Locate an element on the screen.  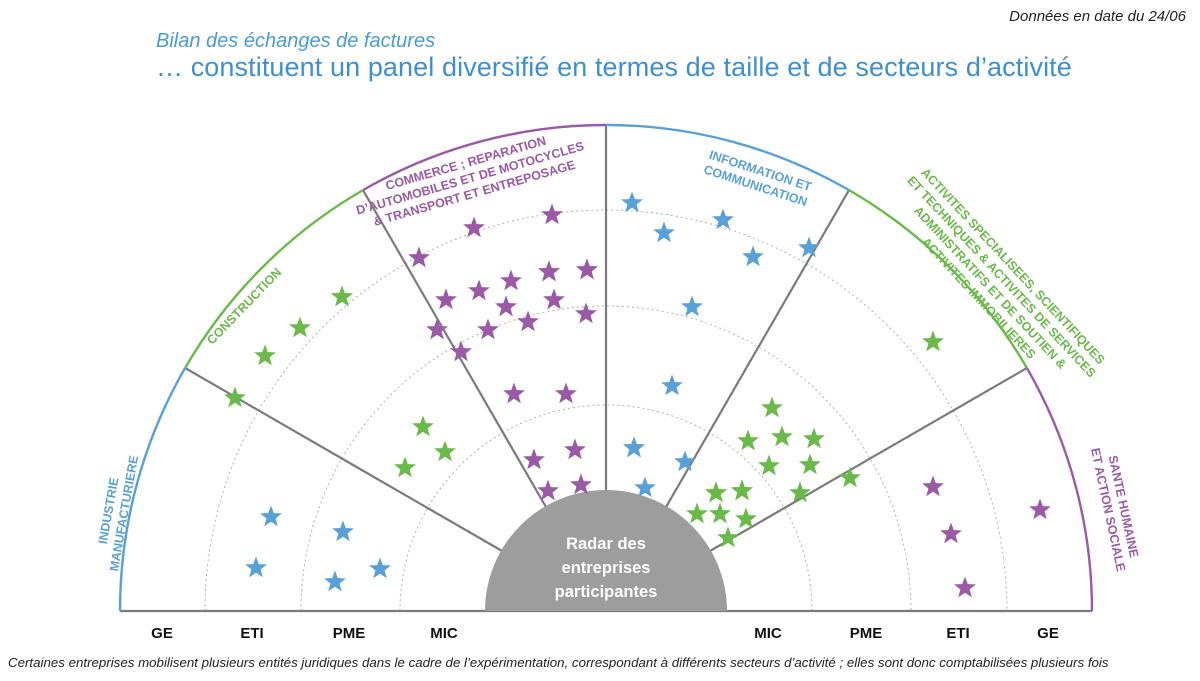
center-hub is located at coordinates (606, 550).